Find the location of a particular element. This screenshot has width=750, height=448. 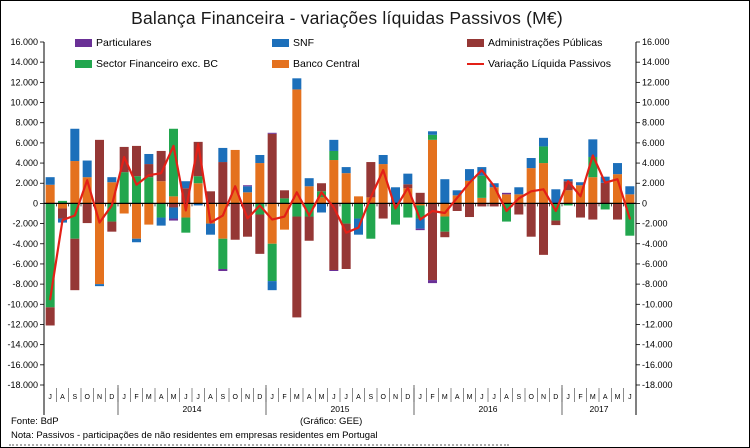

y-tick-label-right: 0 is located at coordinates (644, 203).